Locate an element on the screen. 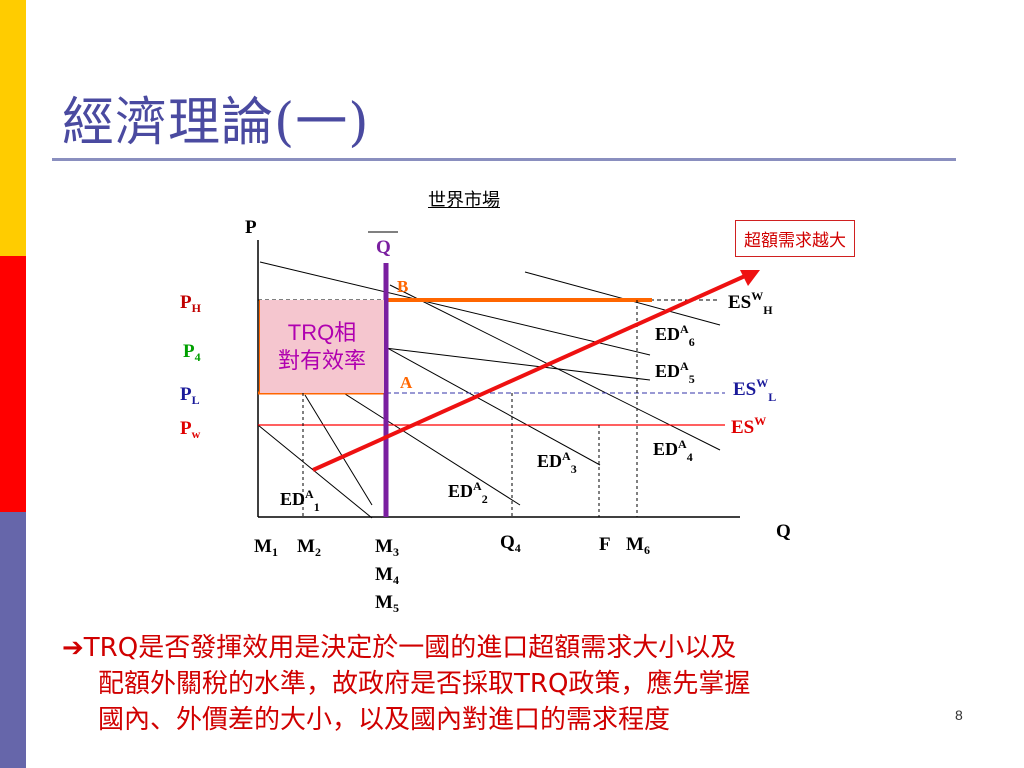 This screenshot has width=1024, height=768. demand-line-ed1 is located at coordinates (315, 471).